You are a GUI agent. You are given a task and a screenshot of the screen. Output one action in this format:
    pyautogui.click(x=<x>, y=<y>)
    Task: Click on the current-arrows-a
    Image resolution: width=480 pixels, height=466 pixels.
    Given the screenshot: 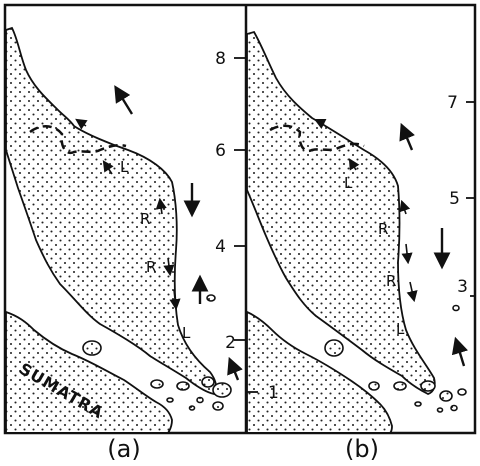 What is the action you would take?
    pyautogui.click(x=128, y=214)
    